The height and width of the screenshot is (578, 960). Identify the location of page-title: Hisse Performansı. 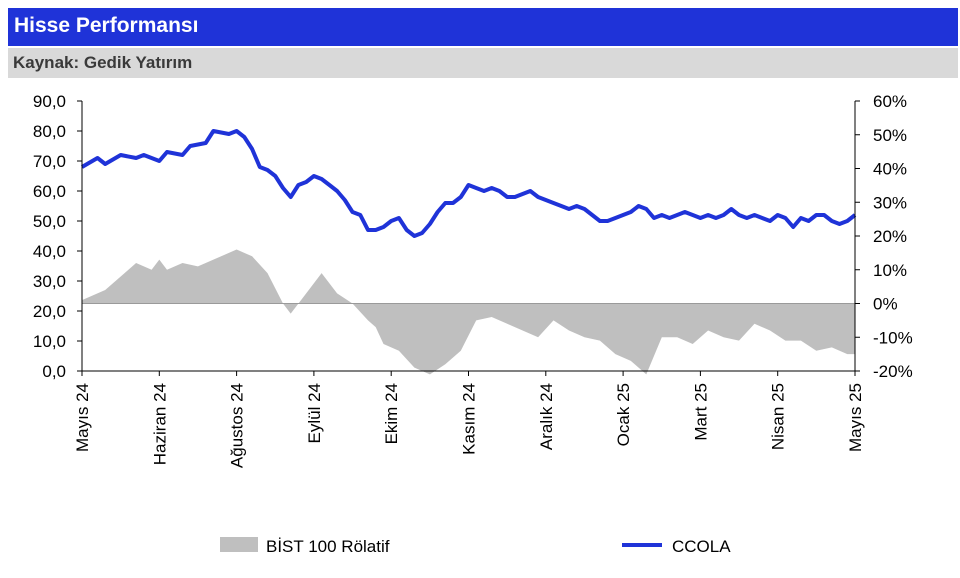
(106, 25).